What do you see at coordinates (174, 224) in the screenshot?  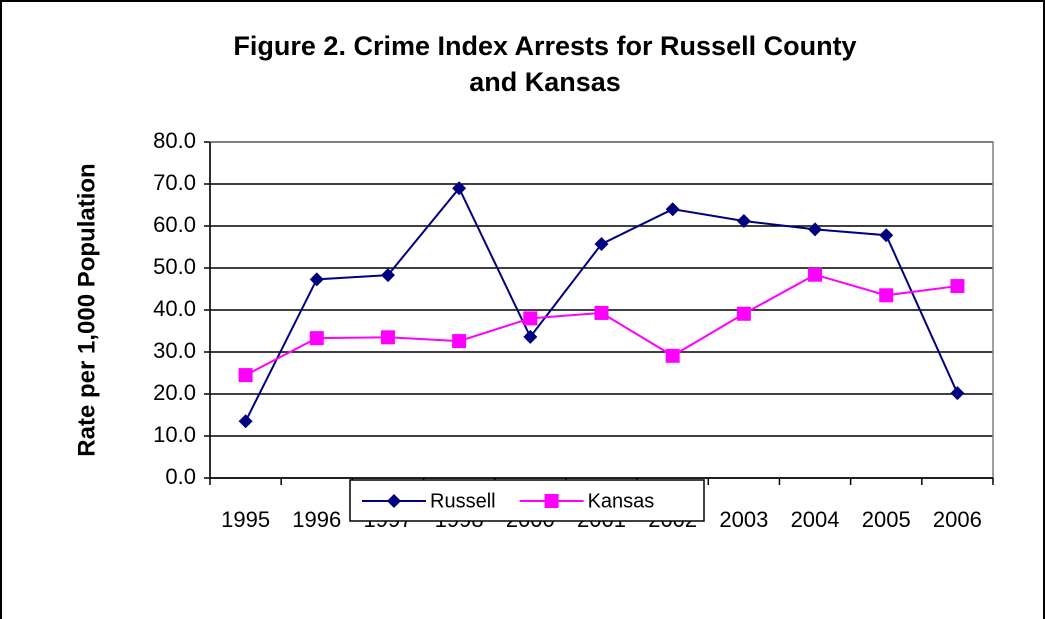 I see `y-tick-label: 60.0` at bounding box center [174, 224].